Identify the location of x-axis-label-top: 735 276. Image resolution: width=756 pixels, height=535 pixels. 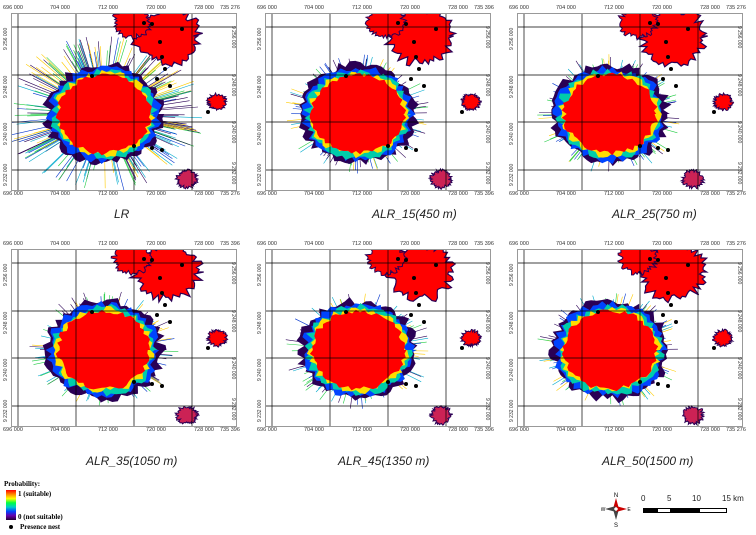
(736, 8).